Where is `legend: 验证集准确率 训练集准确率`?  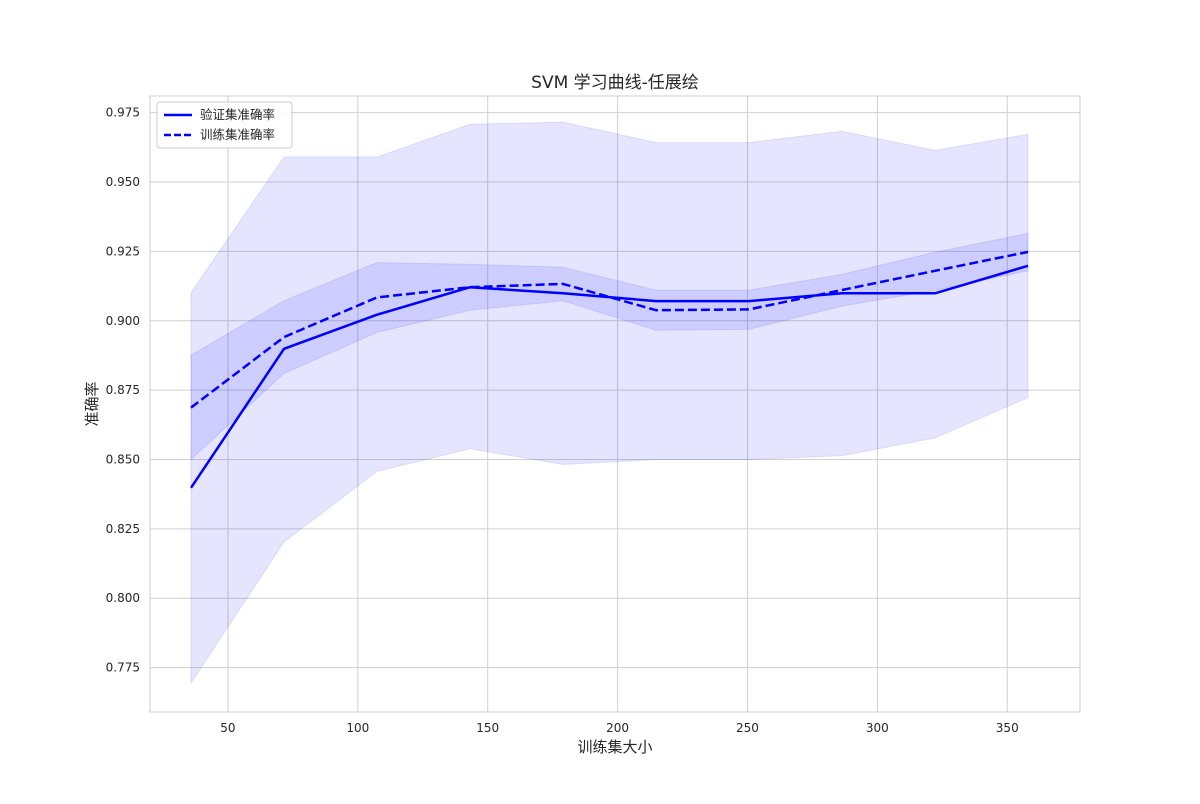
legend: 验证集准确率 训练集准确率 is located at coordinates (224, 125).